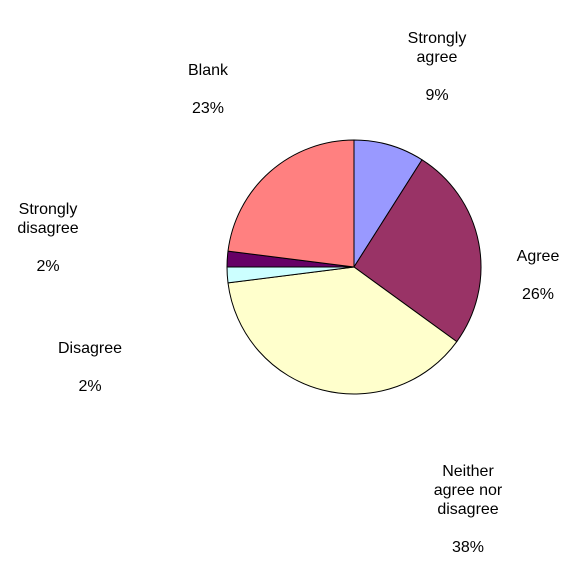 The width and height of the screenshot is (568, 576). What do you see at coordinates (90, 348) in the screenshot?
I see `slice-name: Disagree` at bounding box center [90, 348].